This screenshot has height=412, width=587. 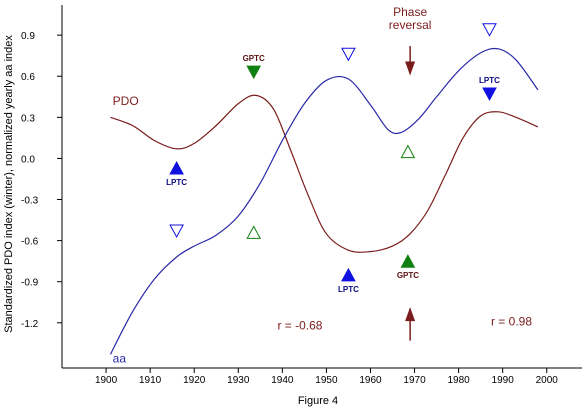 What do you see at coordinates (326, 380) in the screenshot?
I see `x-tick-label: 1950` at bounding box center [326, 380].